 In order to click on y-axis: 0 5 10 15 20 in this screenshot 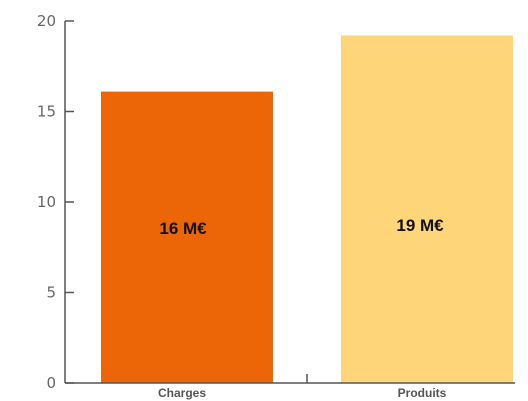, I will do `click(55, 202)`.